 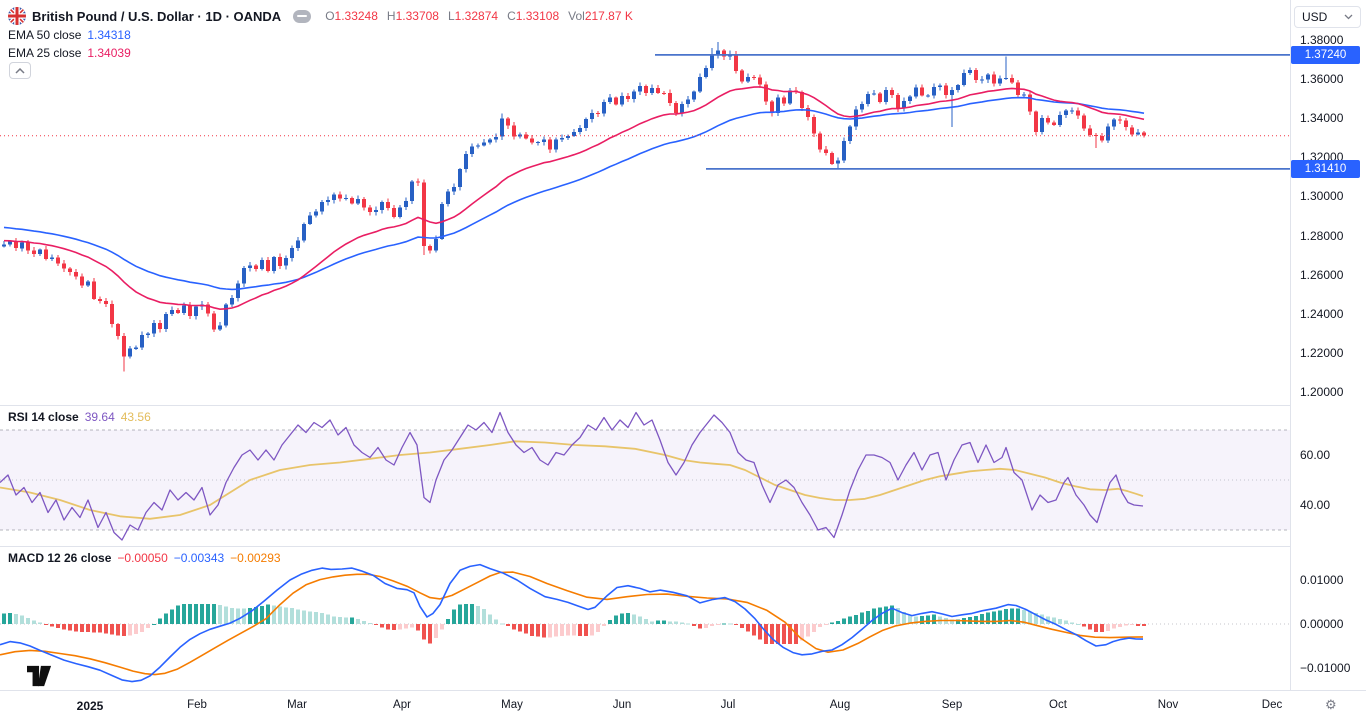 What do you see at coordinates (1272, 705) in the screenshot?
I see `time-axis-label: Dec` at bounding box center [1272, 705].